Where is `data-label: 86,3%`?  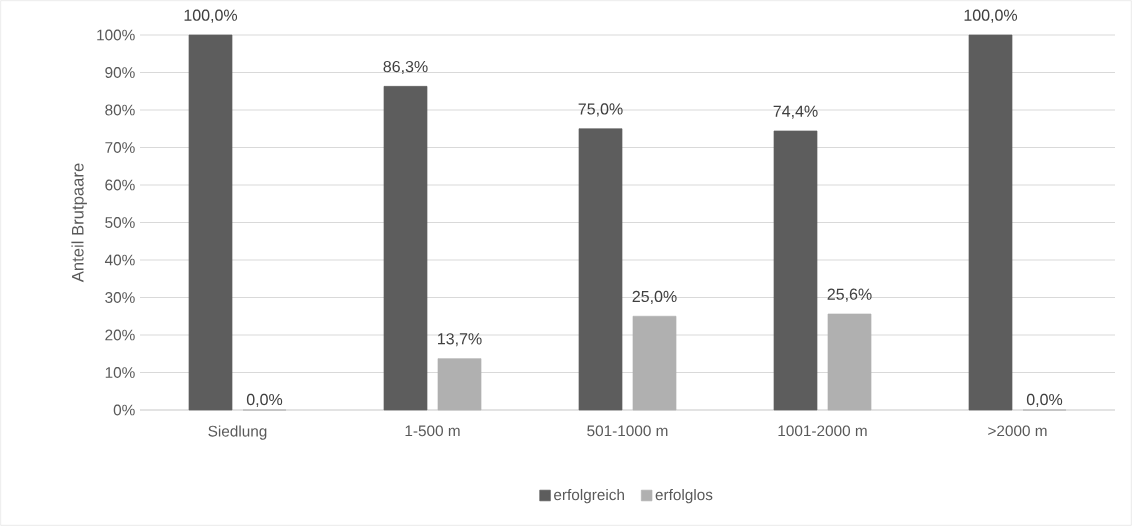 data-label: 86,3% is located at coordinates (405, 67).